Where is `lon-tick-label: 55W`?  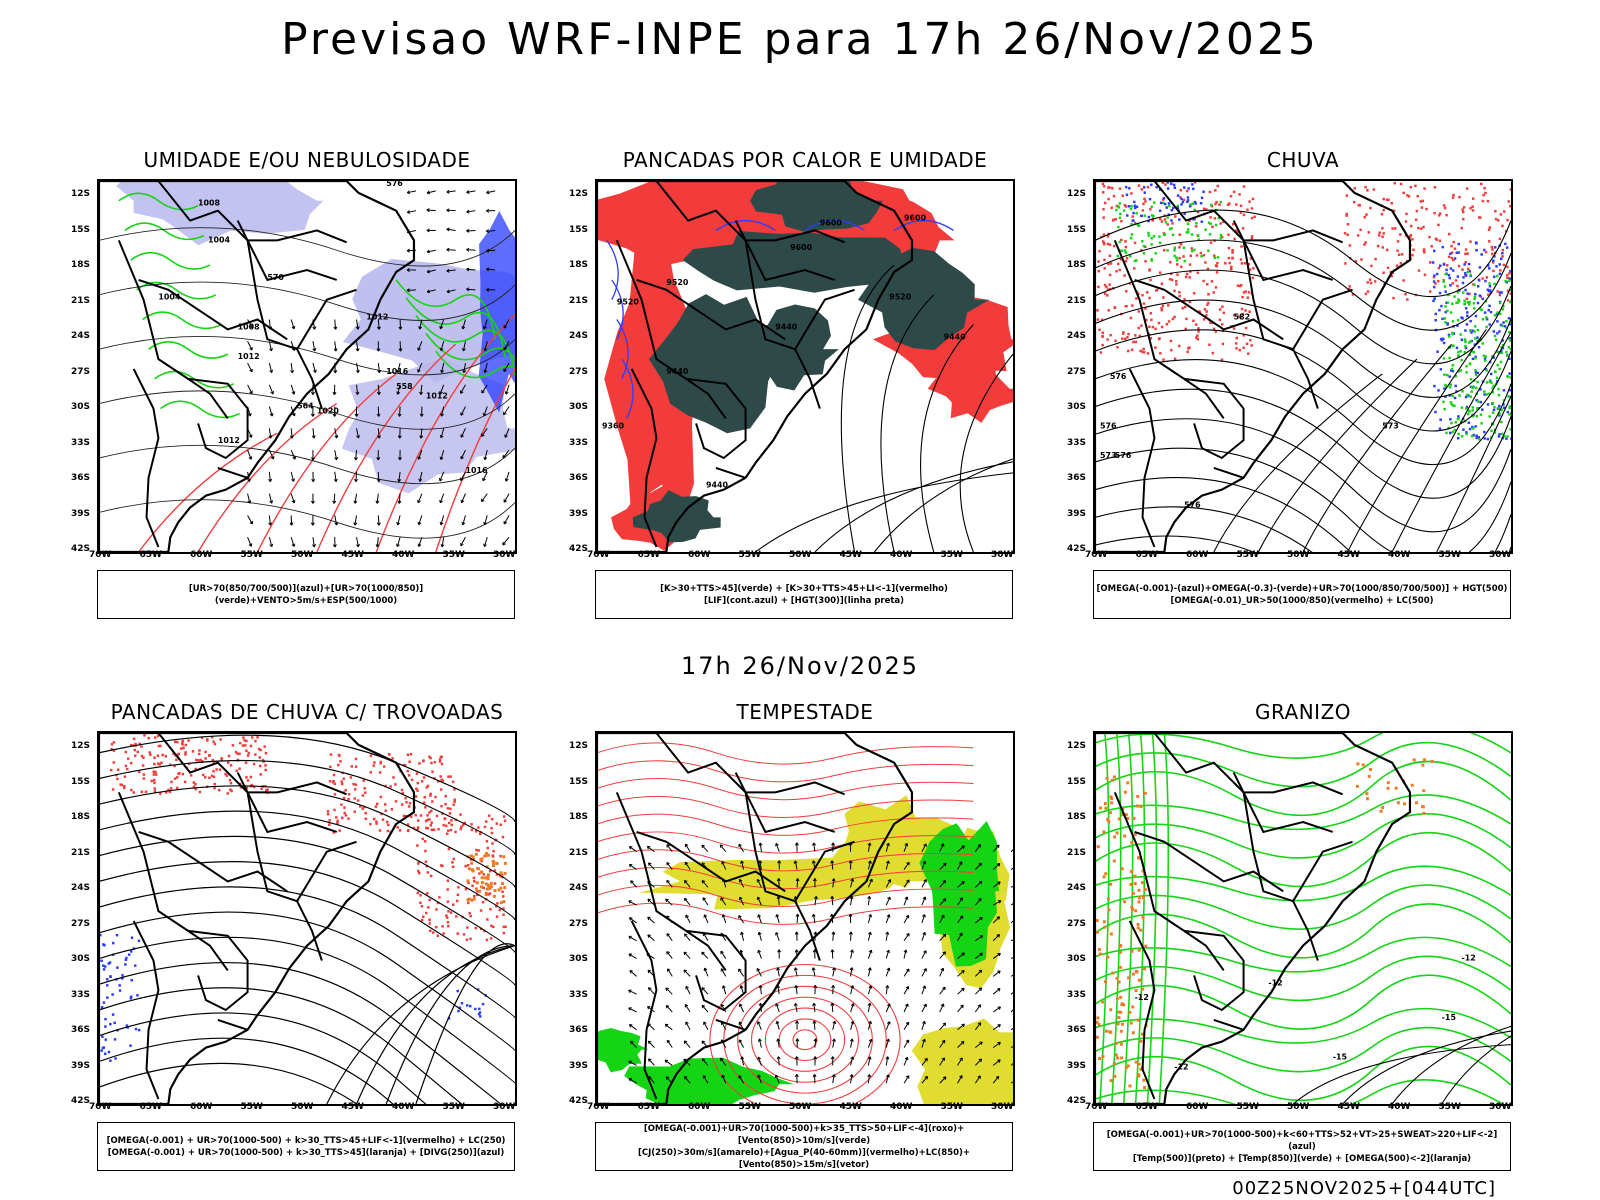
lon-tick-label: 55W is located at coordinates (1247, 1107).